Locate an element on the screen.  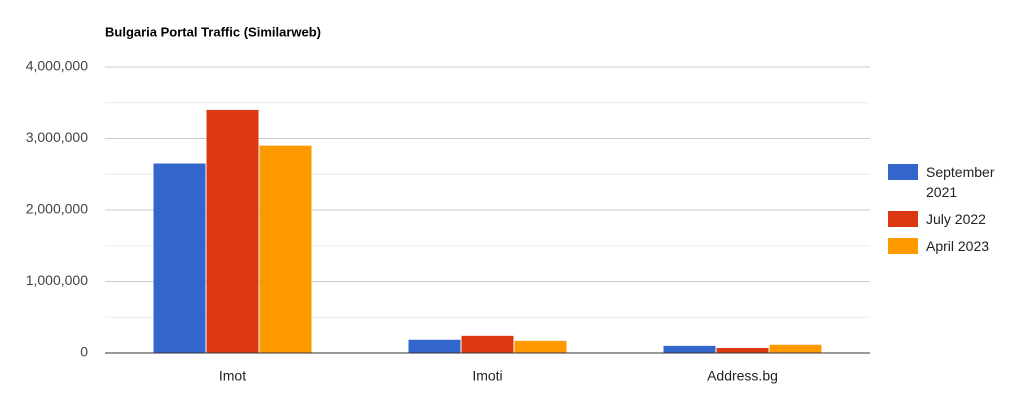
legend-label: July 2022 is located at coordinates (956, 219).